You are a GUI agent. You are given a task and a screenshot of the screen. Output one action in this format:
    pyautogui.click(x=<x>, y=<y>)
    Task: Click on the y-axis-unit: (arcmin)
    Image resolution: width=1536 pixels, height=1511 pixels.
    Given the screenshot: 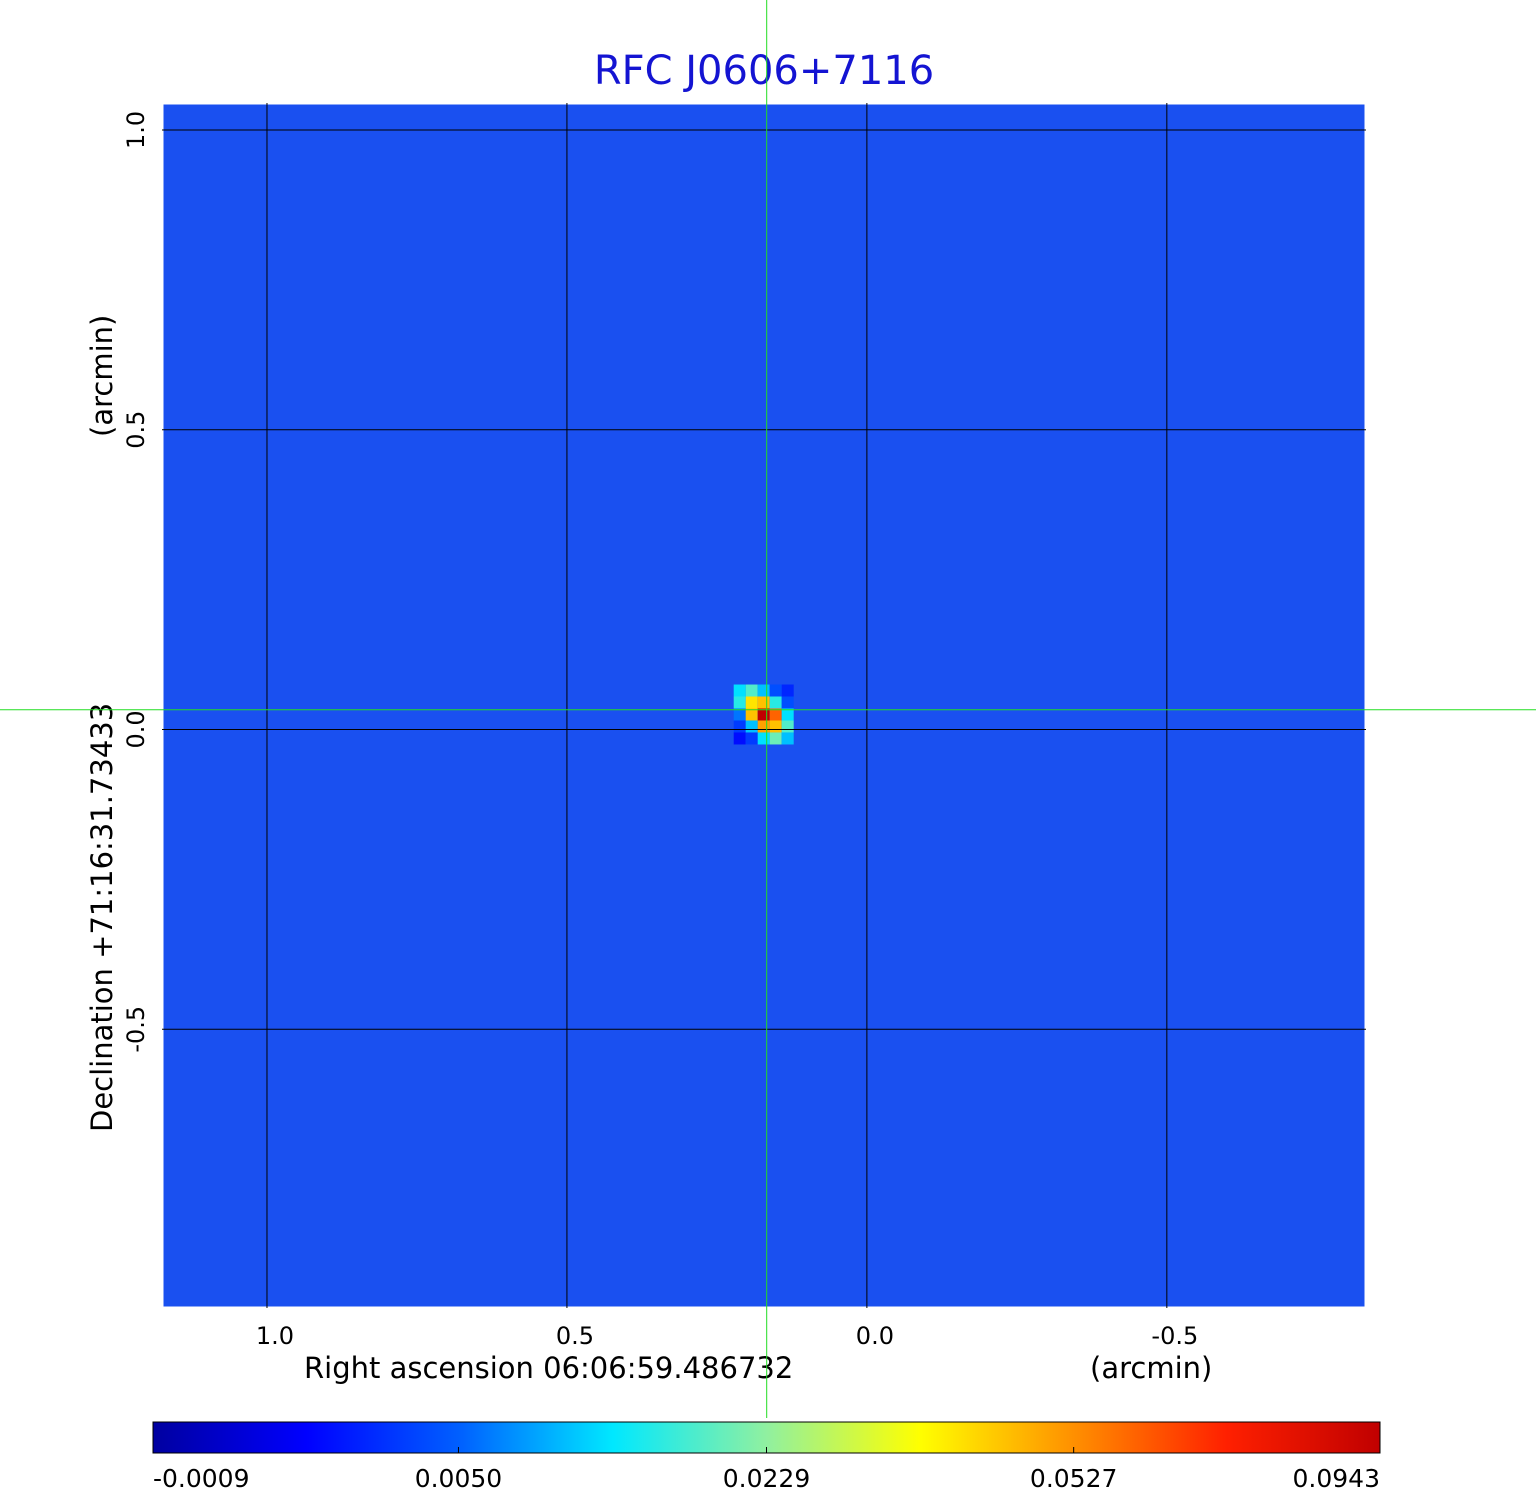 What is the action you would take?
    pyautogui.click(x=102, y=376)
    